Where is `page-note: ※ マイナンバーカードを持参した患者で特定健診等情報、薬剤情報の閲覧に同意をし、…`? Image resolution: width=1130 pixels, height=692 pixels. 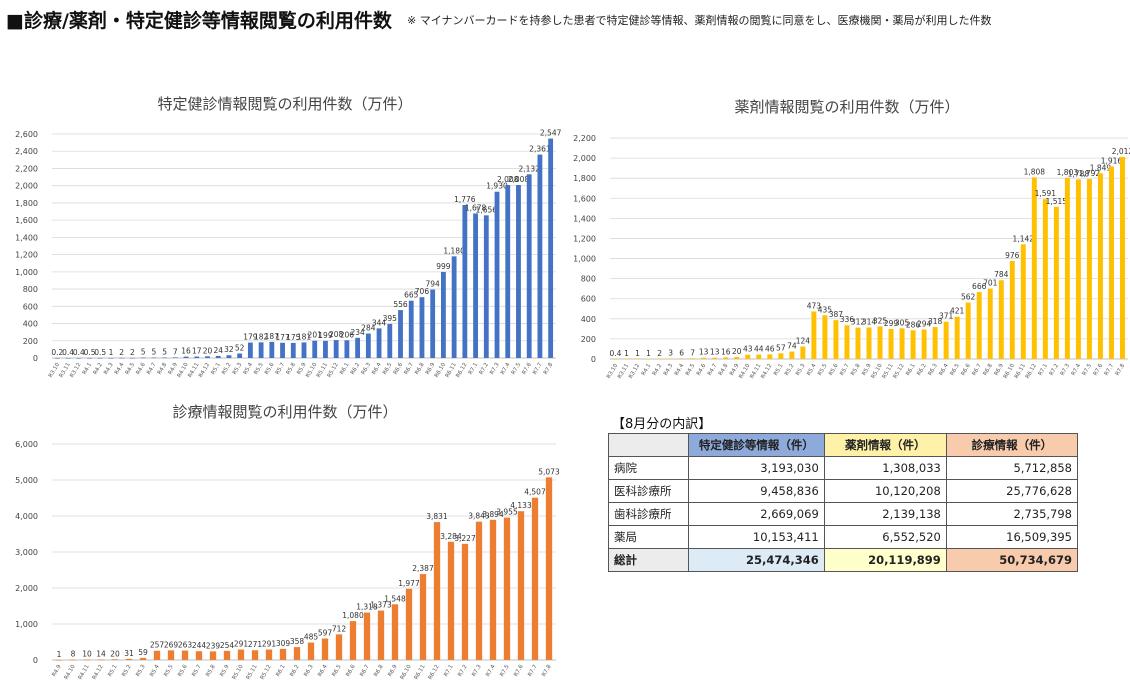
page-note: ※ マイナンバーカードを持参した患者で特定健診等情報、薬剤情報の閲覧に同意をし、… is located at coordinates (699, 20).